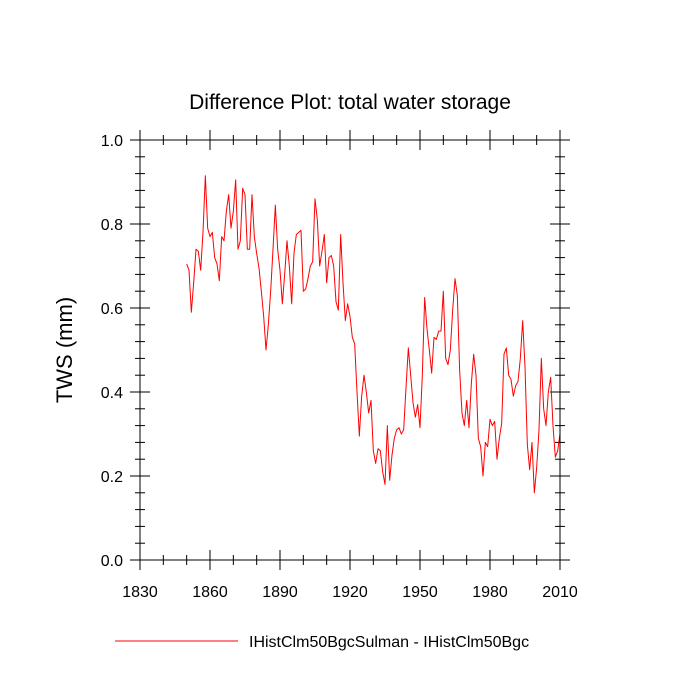  Describe the element at coordinates (112, 141) in the screenshot. I see `y-tick-label: 1.0` at that location.